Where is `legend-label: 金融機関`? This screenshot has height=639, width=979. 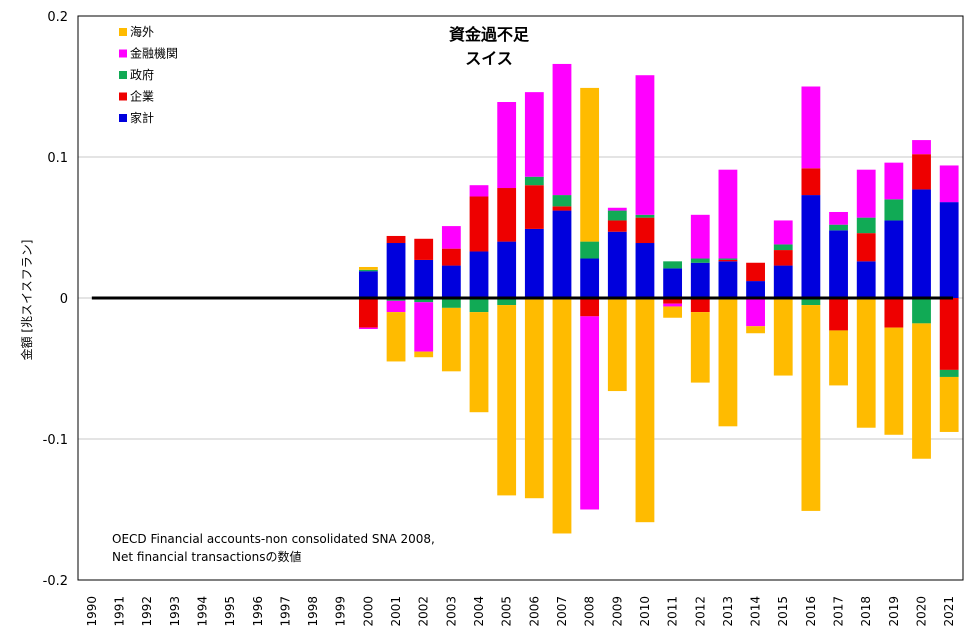 legend-label: 金融機関 is located at coordinates (154, 53).